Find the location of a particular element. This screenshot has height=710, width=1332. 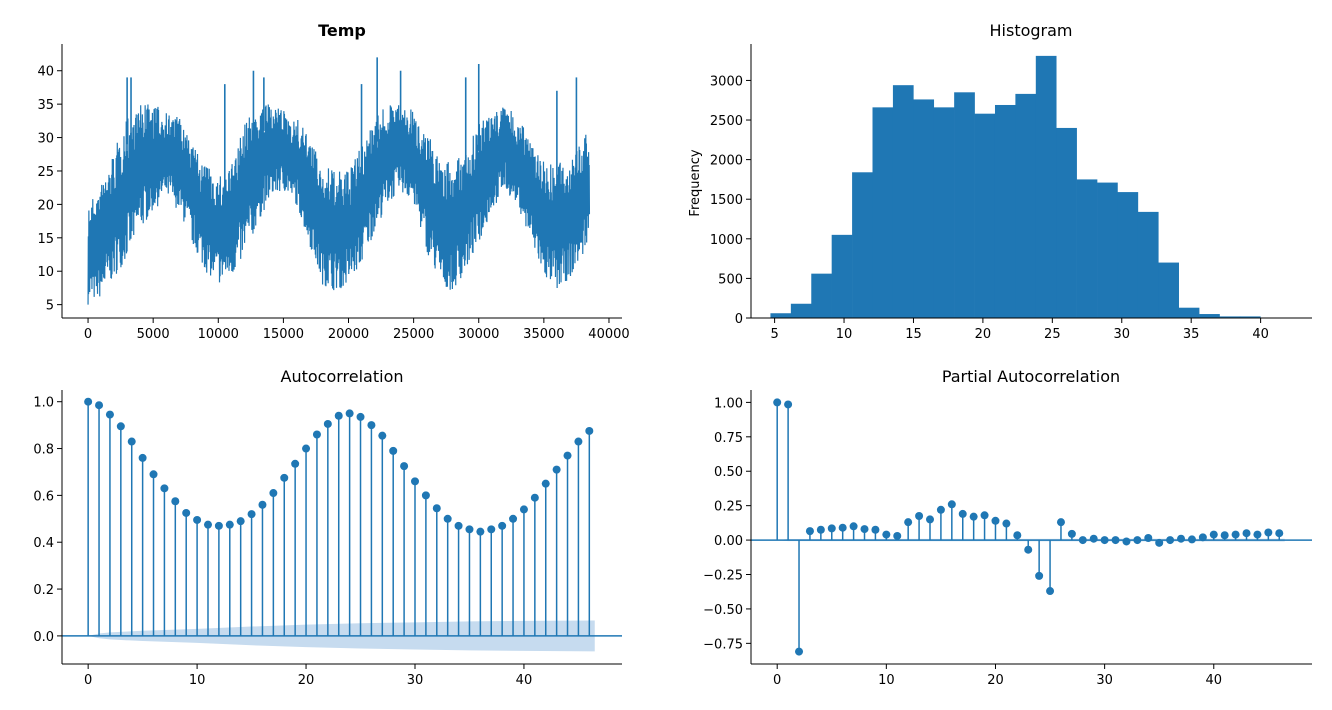

temp-line is located at coordinates (339, 204).